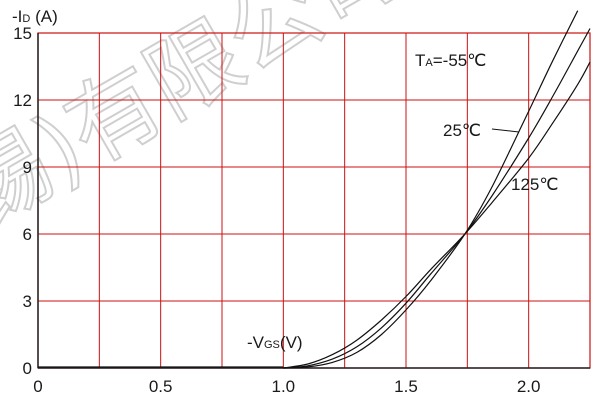 The image size is (592, 405). I want to click on x-tick-label: 2.0, so click(529, 386).